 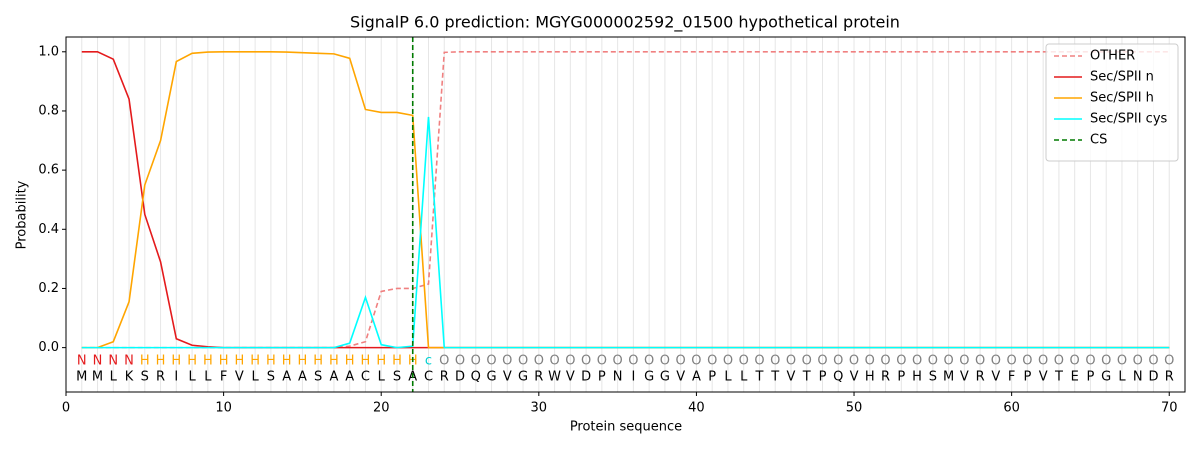 I want to click on y-tick-label: 0.0, so click(x=48, y=347).